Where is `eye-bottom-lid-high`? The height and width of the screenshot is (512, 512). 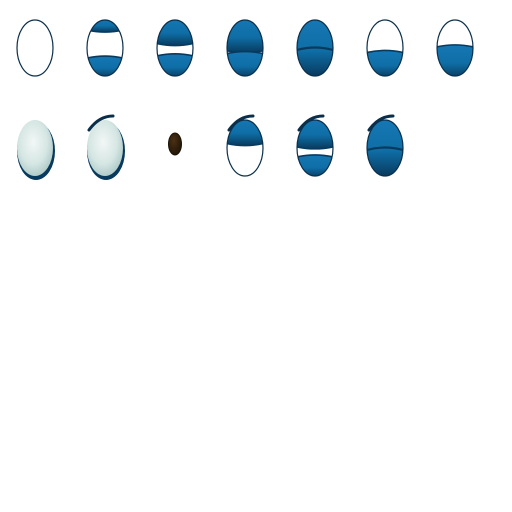
eye-bottom-lid-high is located at coordinates (455, 48).